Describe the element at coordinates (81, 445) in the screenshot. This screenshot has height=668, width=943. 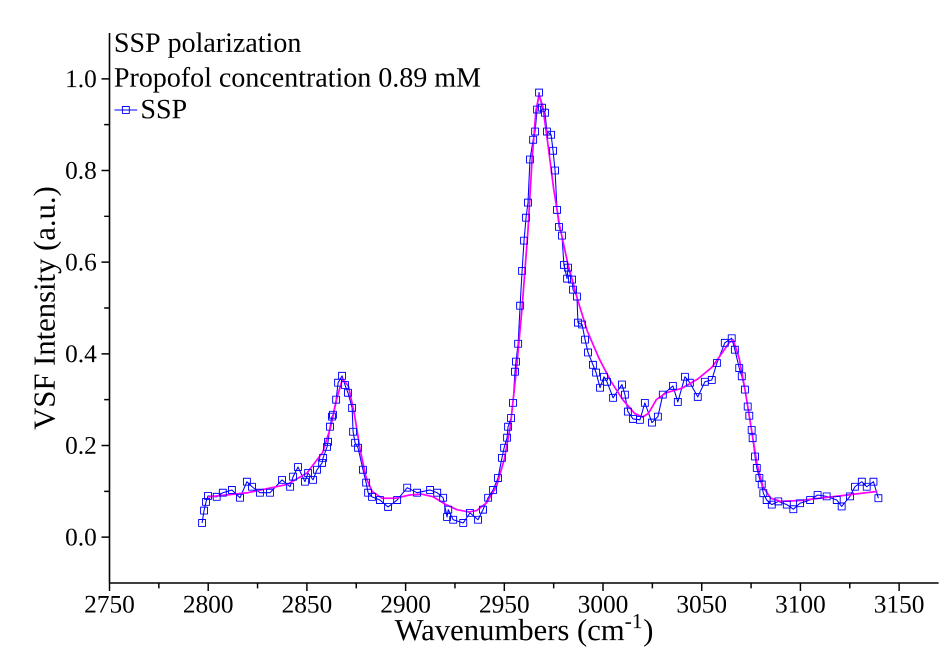
I see `y-tick-label: 0.2` at that location.